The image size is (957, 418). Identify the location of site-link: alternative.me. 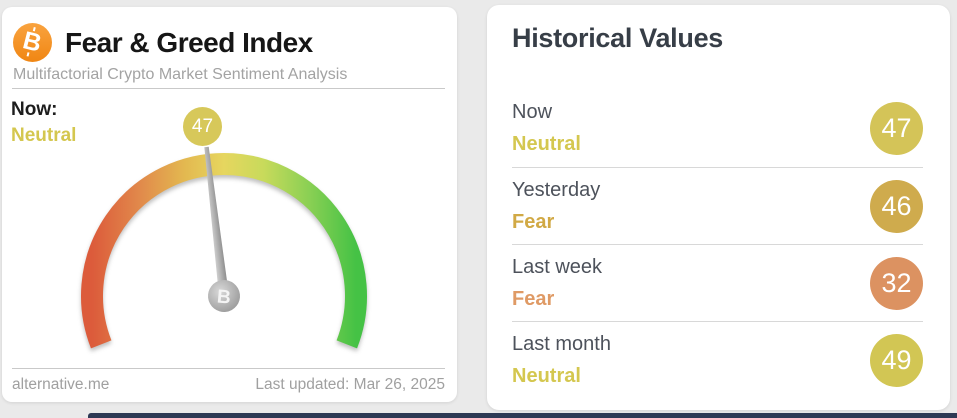
(61, 384).